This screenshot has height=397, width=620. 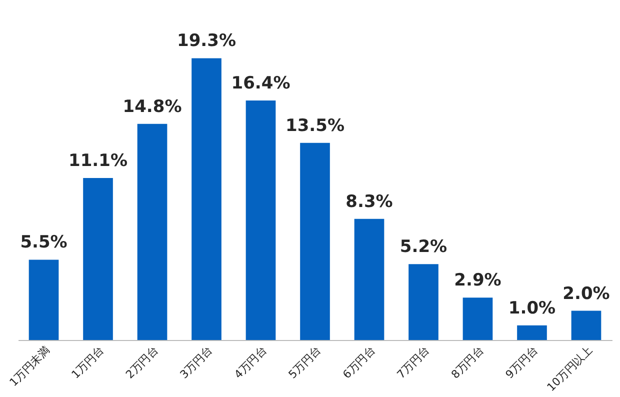 I want to click on x-tick-label: 1万円台, so click(x=87, y=363).